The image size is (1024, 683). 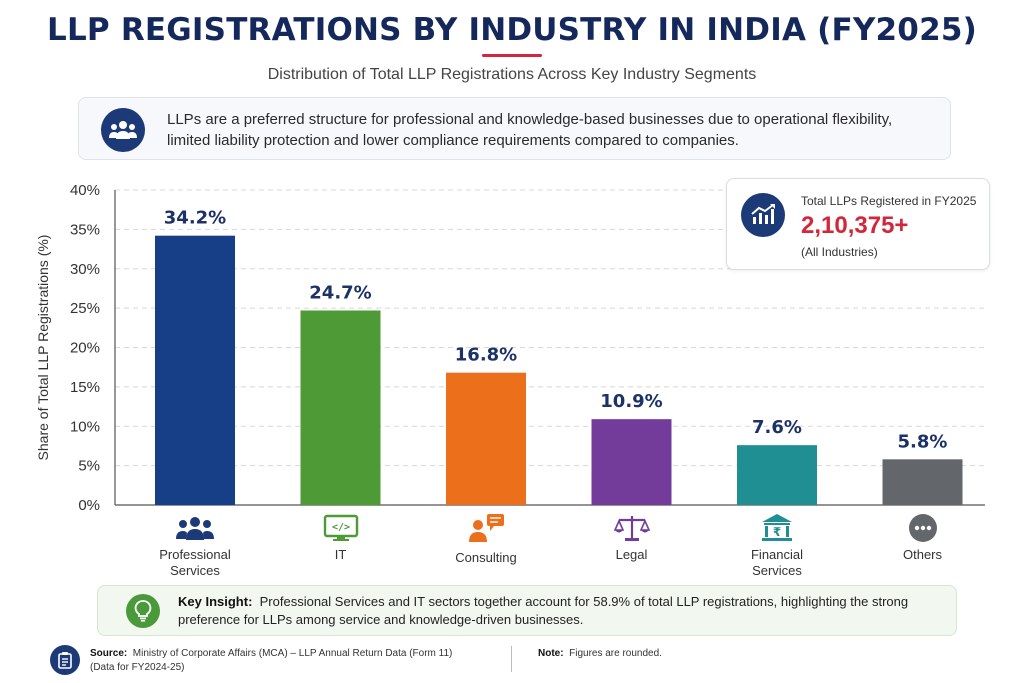 I want to click on y-tick-label: 5%, so click(x=89, y=466).